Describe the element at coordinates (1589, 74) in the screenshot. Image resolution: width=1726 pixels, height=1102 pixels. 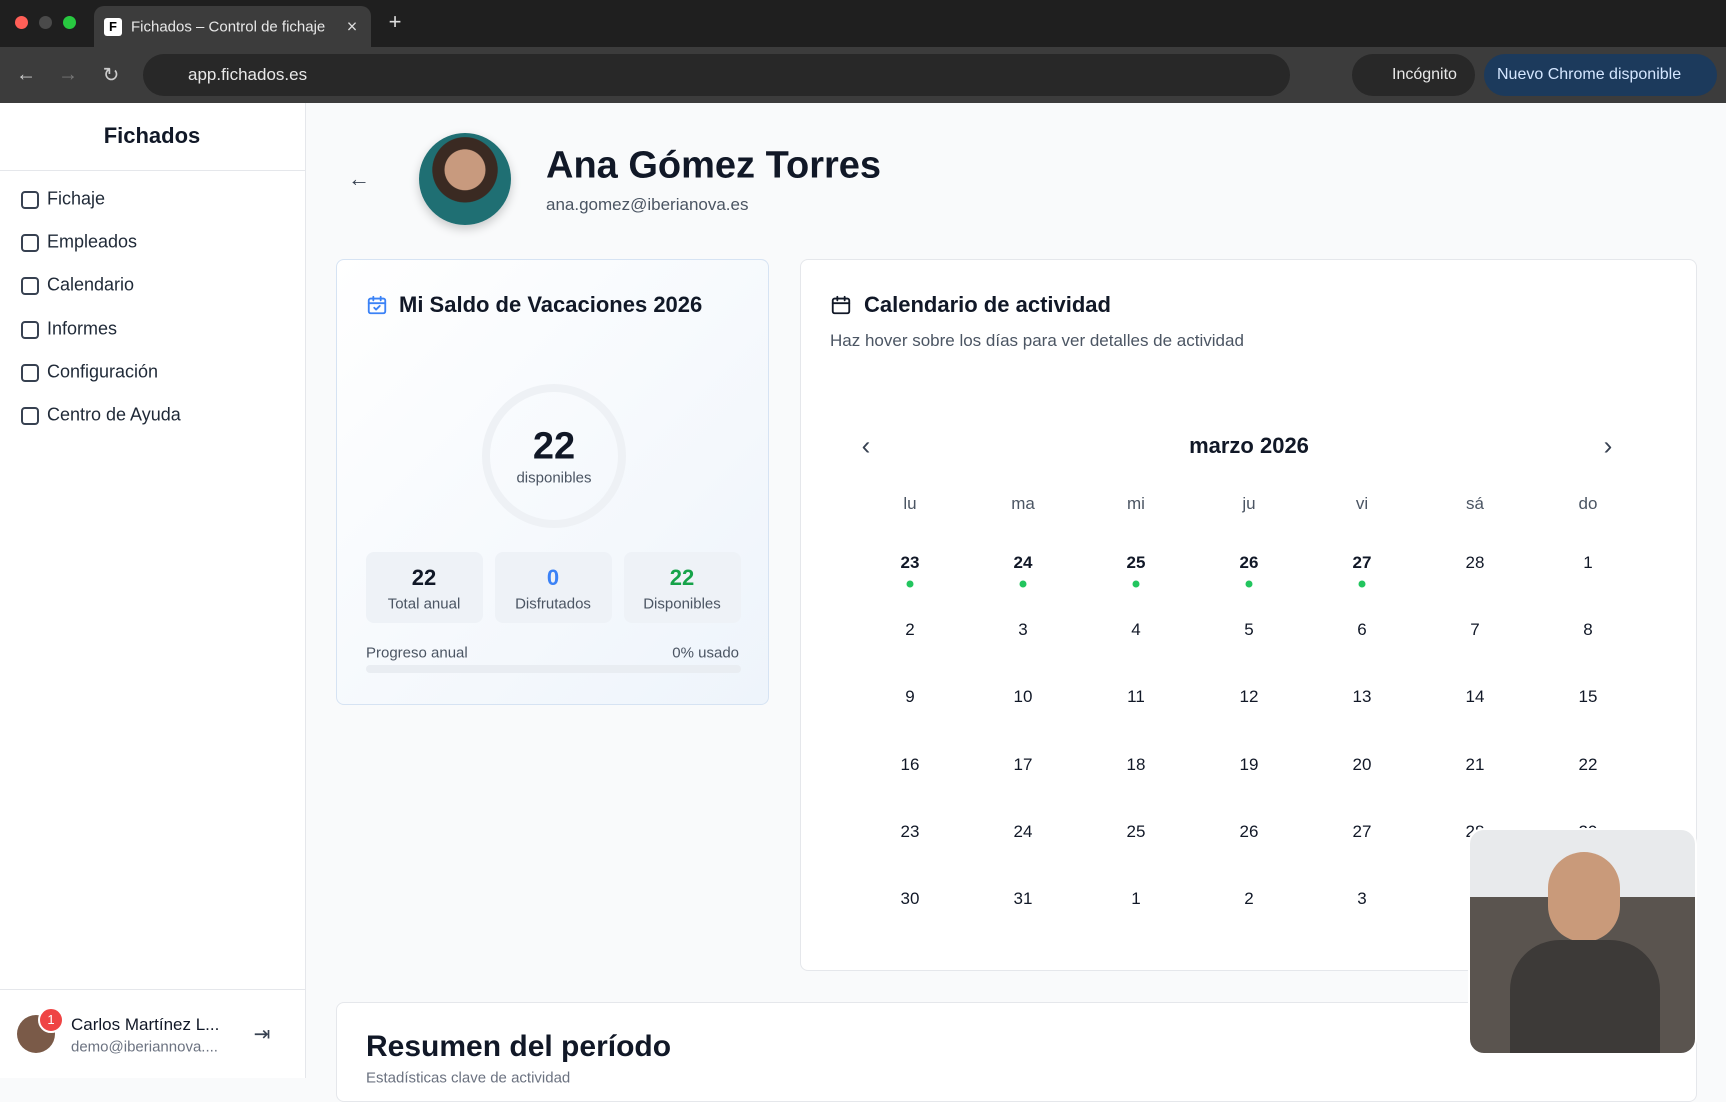
I see `update-label: Nuevo Chrome disponible` at that location.